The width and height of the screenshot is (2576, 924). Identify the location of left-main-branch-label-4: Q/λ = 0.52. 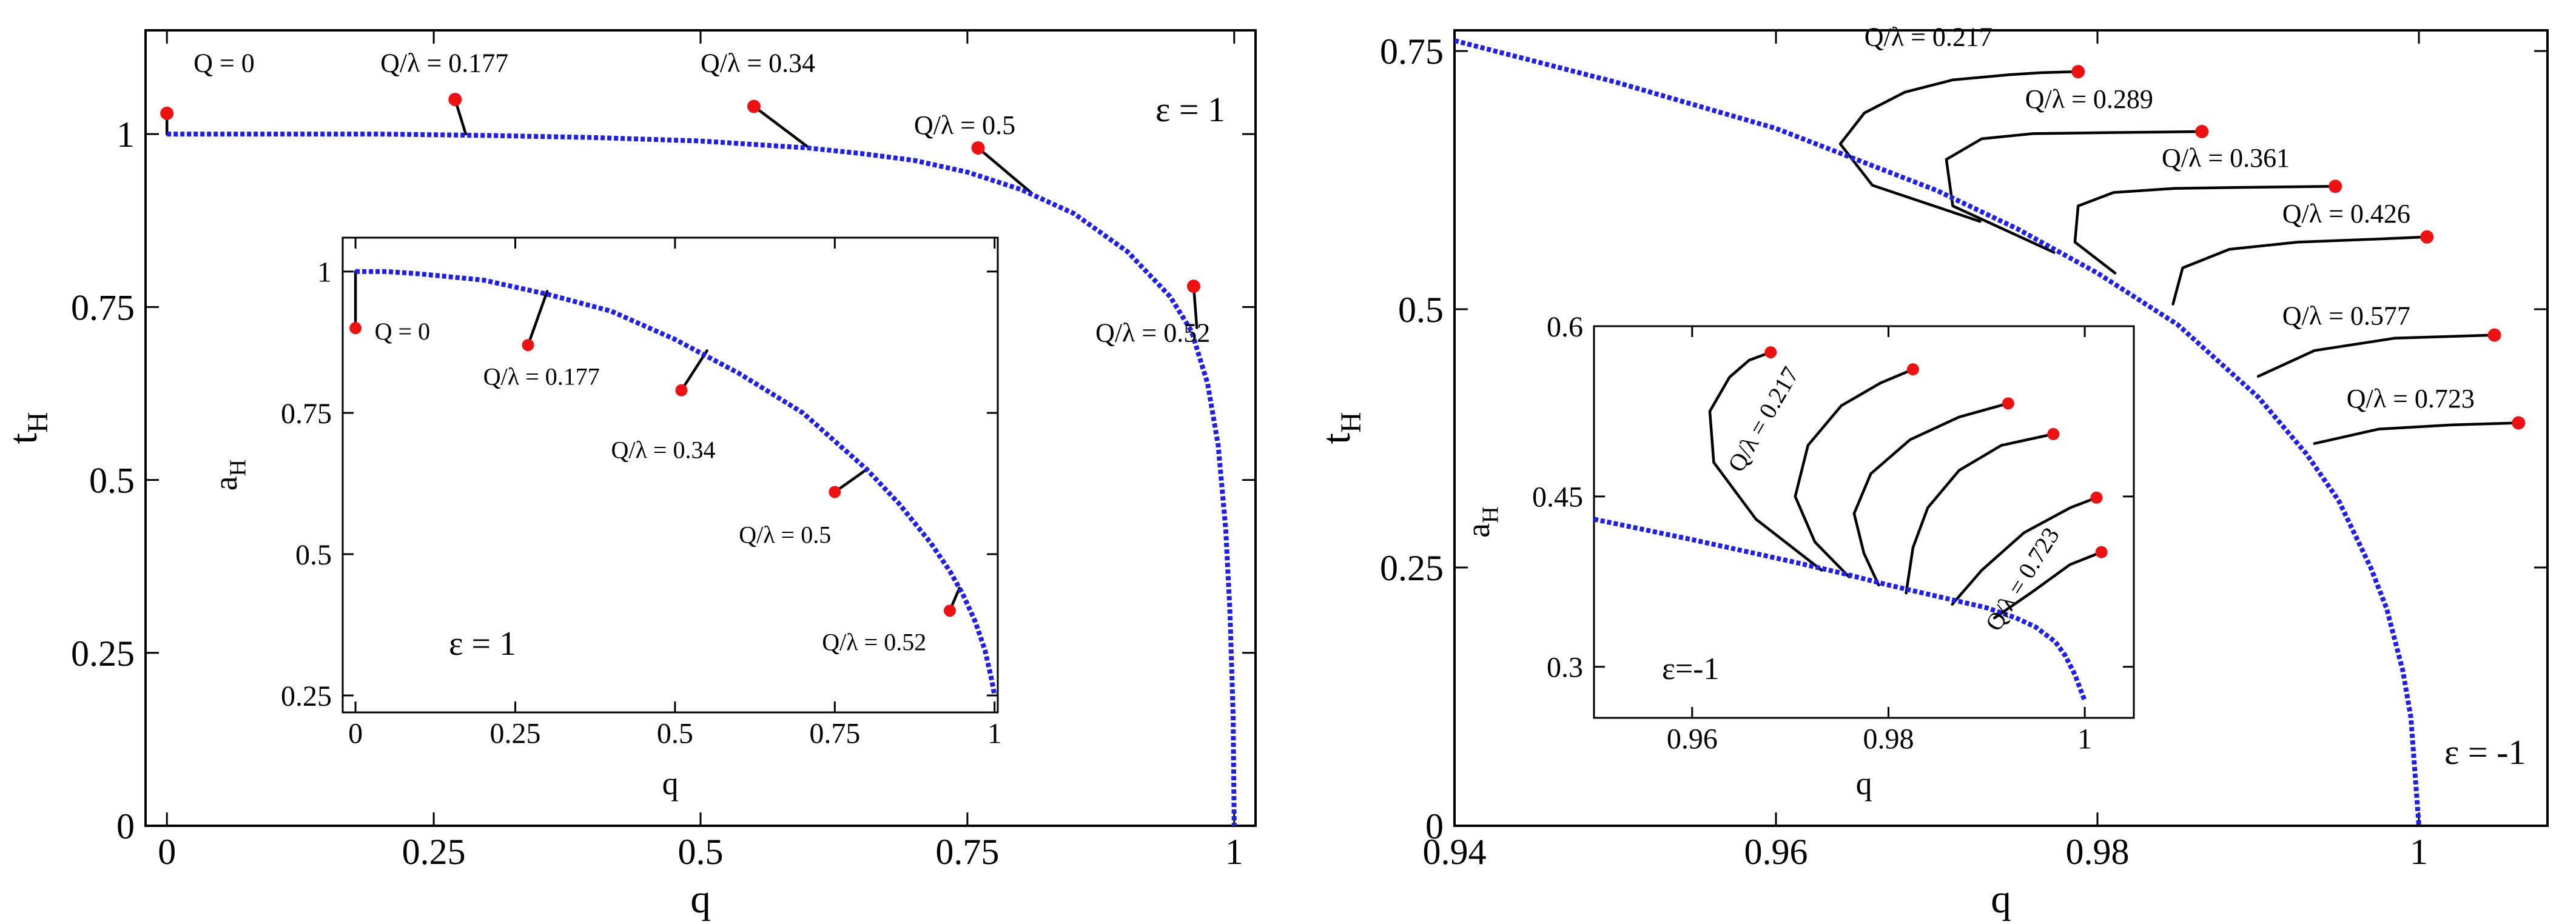
(1152, 332).